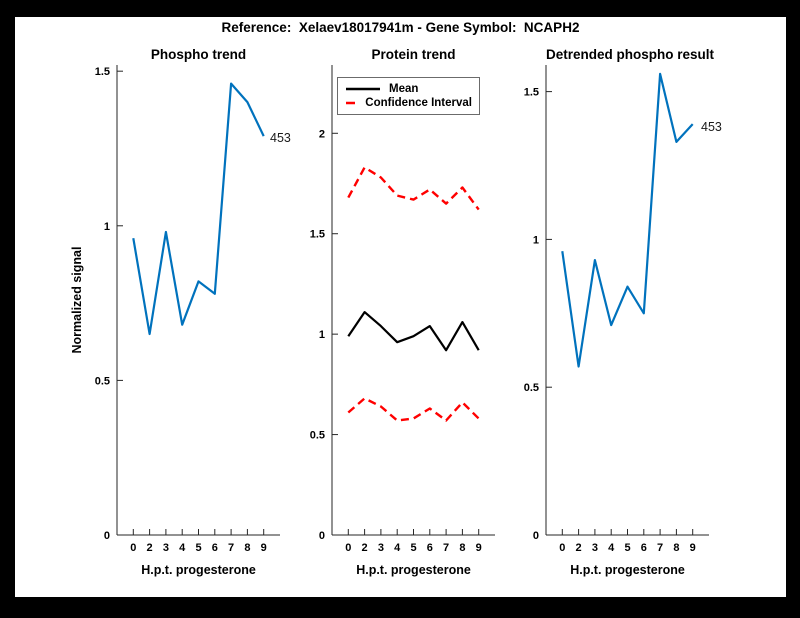 The image size is (800, 618). What do you see at coordinates (198, 54) in the screenshot?
I see `phospho-trend-title: Phospho trend` at bounding box center [198, 54].